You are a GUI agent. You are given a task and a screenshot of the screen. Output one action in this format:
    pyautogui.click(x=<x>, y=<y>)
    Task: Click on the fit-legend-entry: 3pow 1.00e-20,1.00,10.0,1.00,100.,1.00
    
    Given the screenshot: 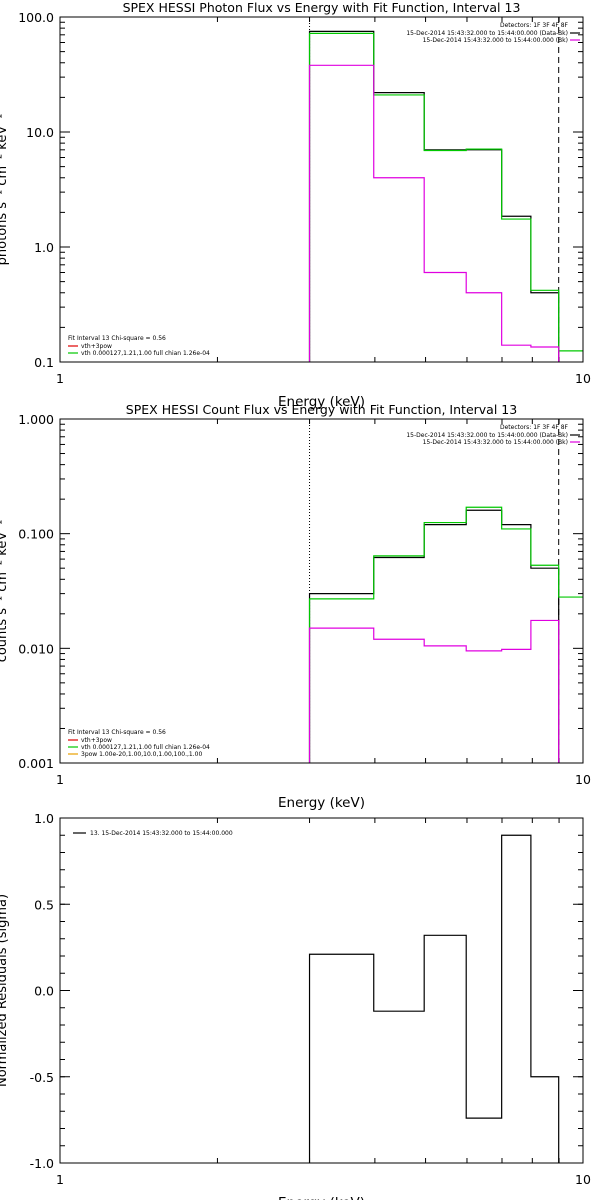 What is the action you would take?
    pyautogui.click(x=141, y=754)
    